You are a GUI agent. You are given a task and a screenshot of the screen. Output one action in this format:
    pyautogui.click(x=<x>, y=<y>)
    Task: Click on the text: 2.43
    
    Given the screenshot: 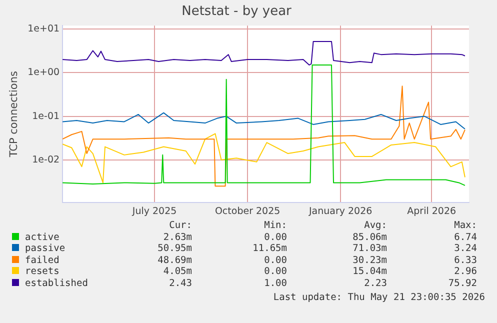 What is the action you would take?
    pyautogui.click(x=180, y=283)
    